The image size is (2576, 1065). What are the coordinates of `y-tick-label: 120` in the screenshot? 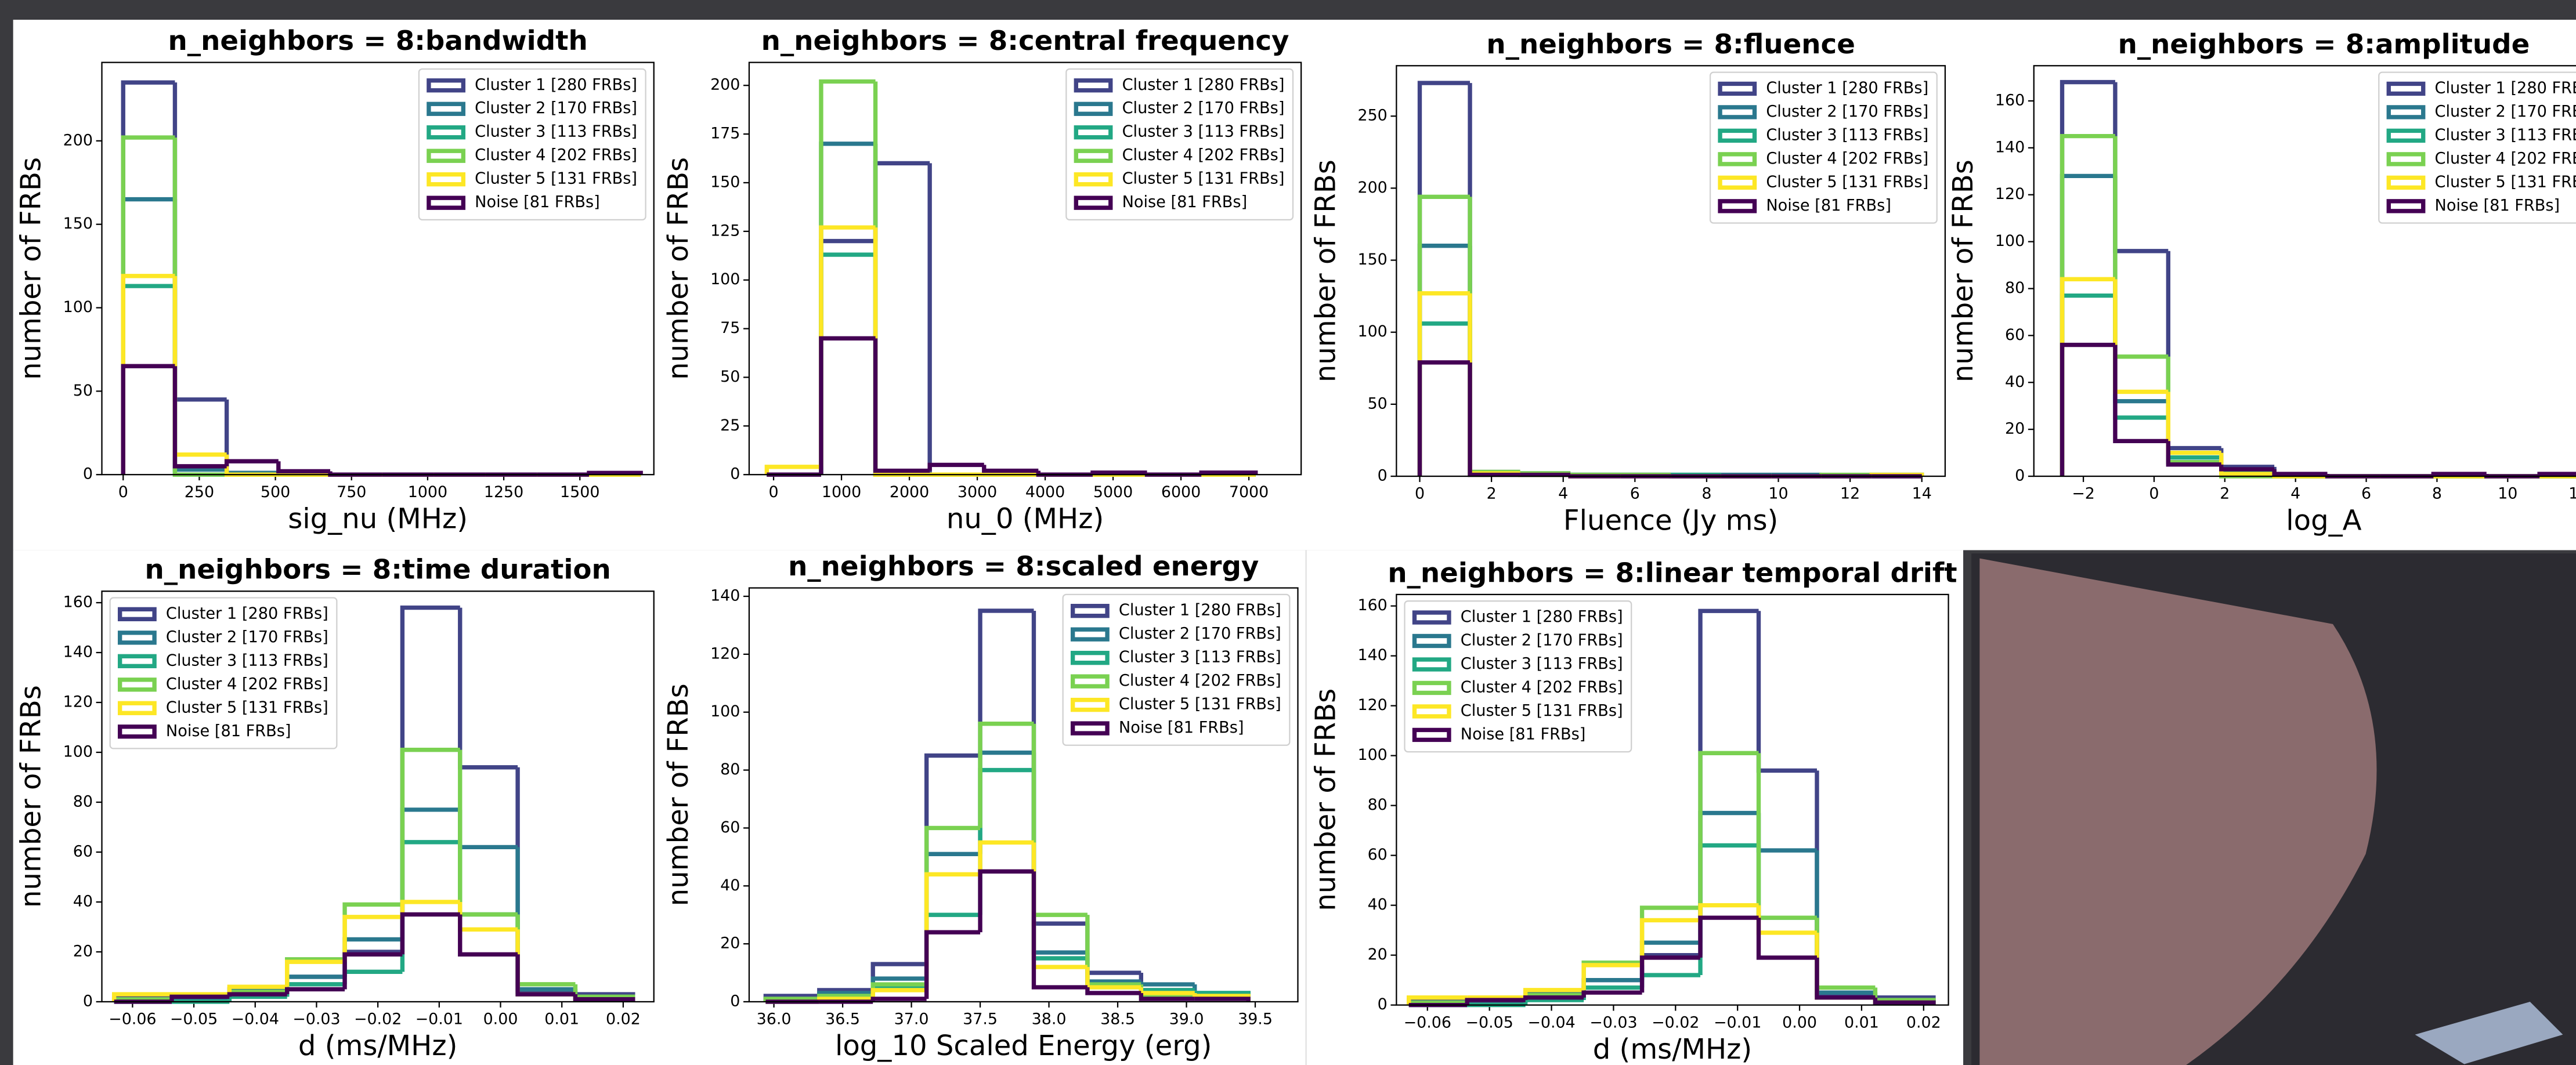 It's located at (2010, 194).